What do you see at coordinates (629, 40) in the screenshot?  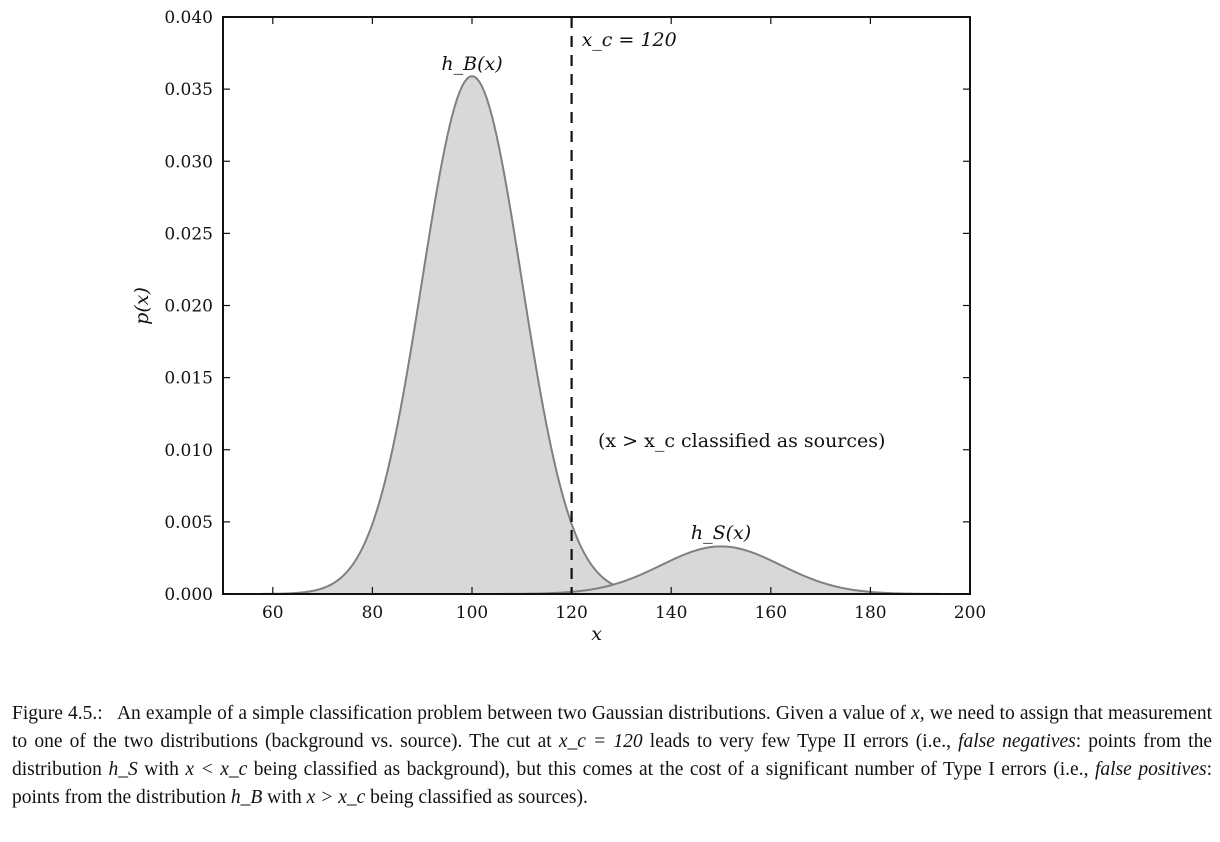 I see `cut-label: x_c = 120` at bounding box center [629, 40].